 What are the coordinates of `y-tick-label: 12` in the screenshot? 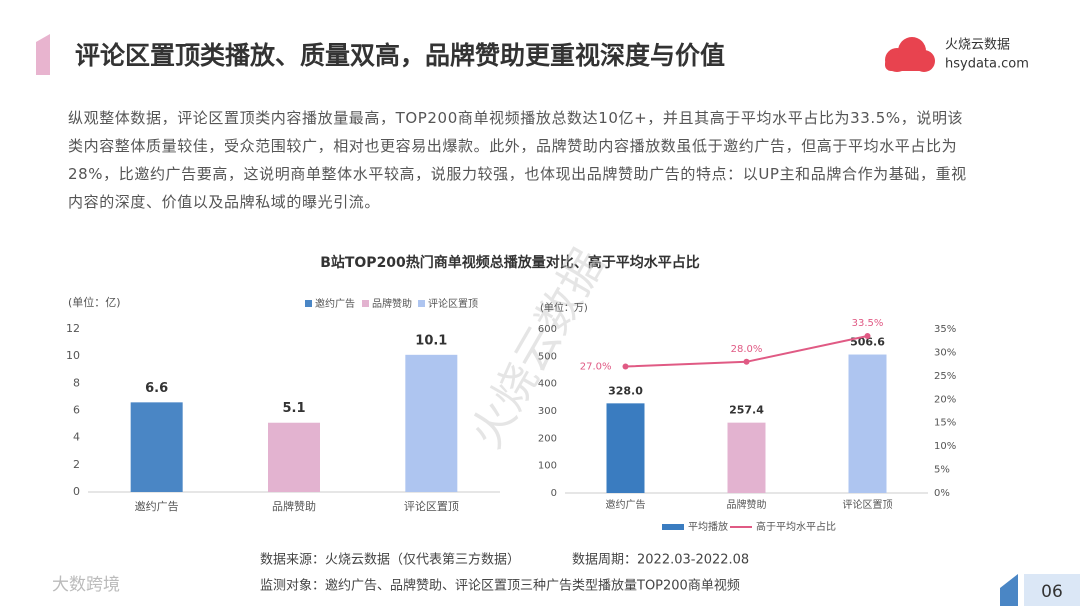 It's located at (73, 328).